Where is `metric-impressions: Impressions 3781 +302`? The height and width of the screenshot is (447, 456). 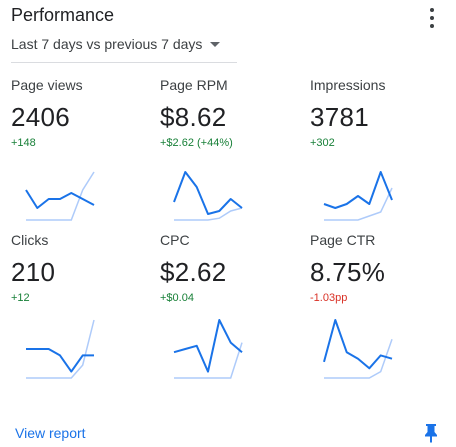
metric-impressions: Impressions 3781 +302 is located at coordinates (382, 113).